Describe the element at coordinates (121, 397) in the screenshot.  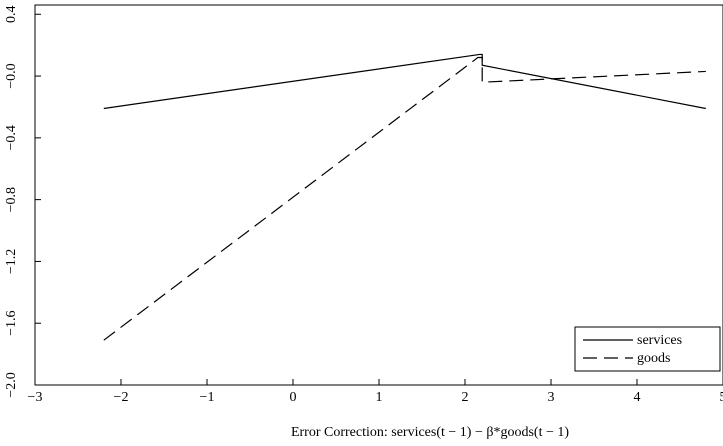
I see `x-tick-label: −2` at that location.